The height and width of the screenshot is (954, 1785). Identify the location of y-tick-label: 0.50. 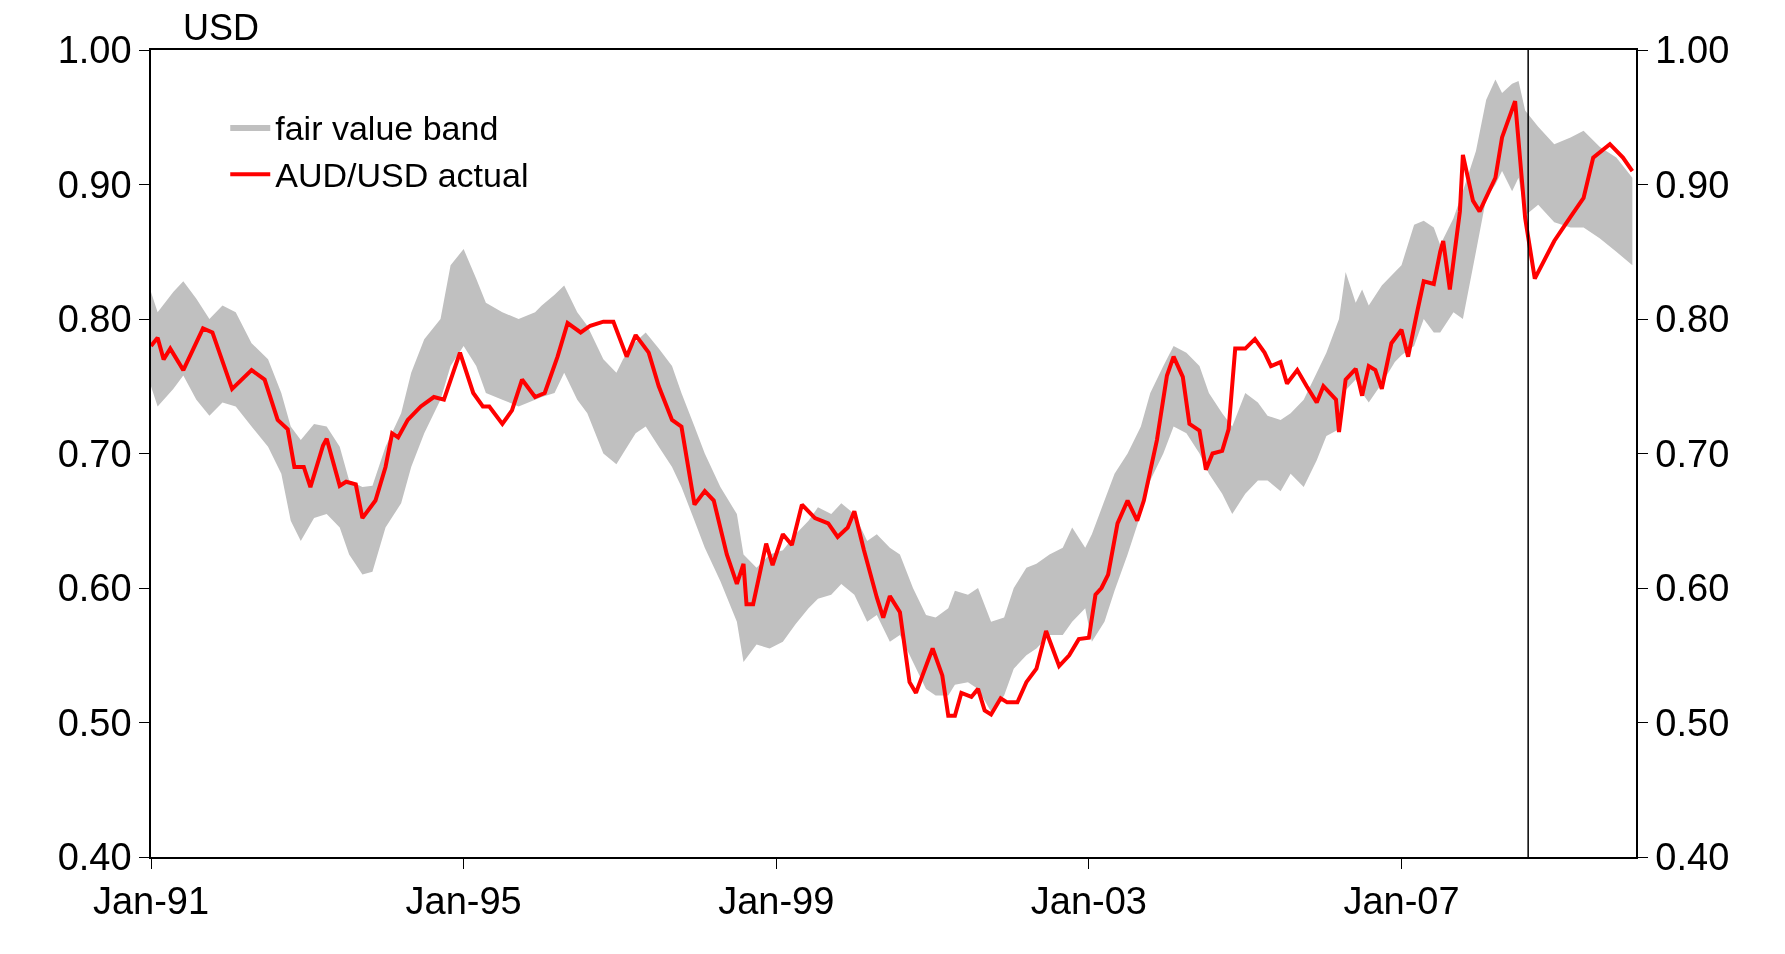
(94, 722).